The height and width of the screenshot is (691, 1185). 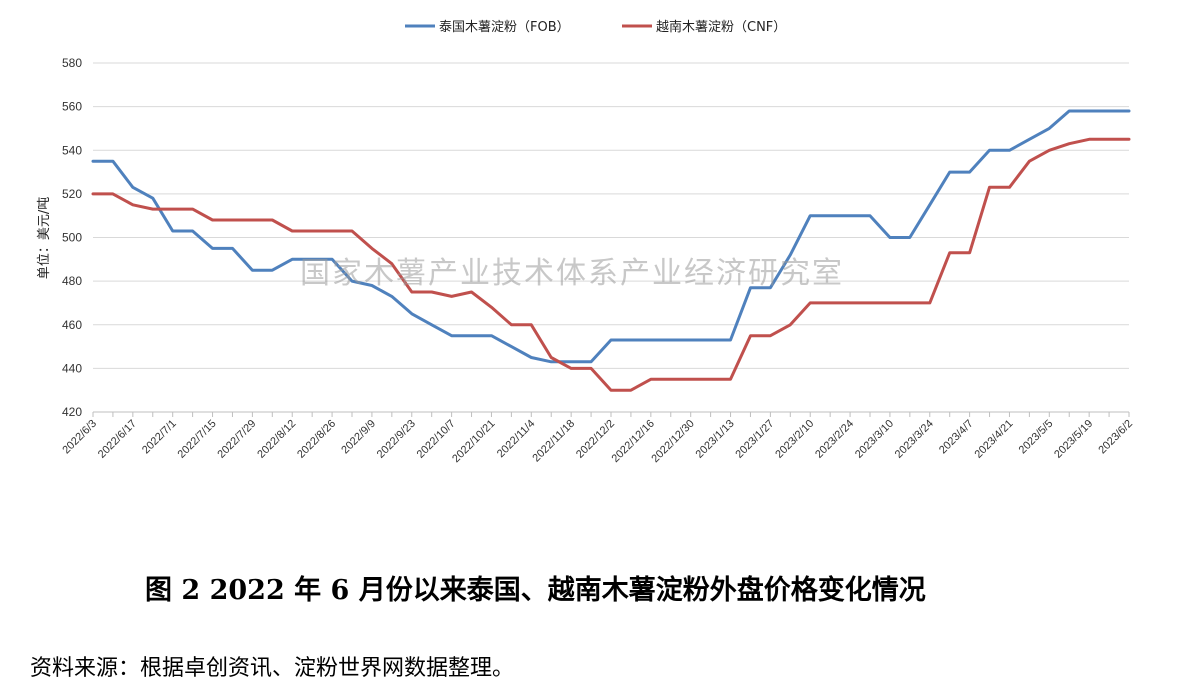 What do you see at coordinates (72, 325) in the screenshot?
I see `y-tick-label: 460` at bounding box center [72, 325].